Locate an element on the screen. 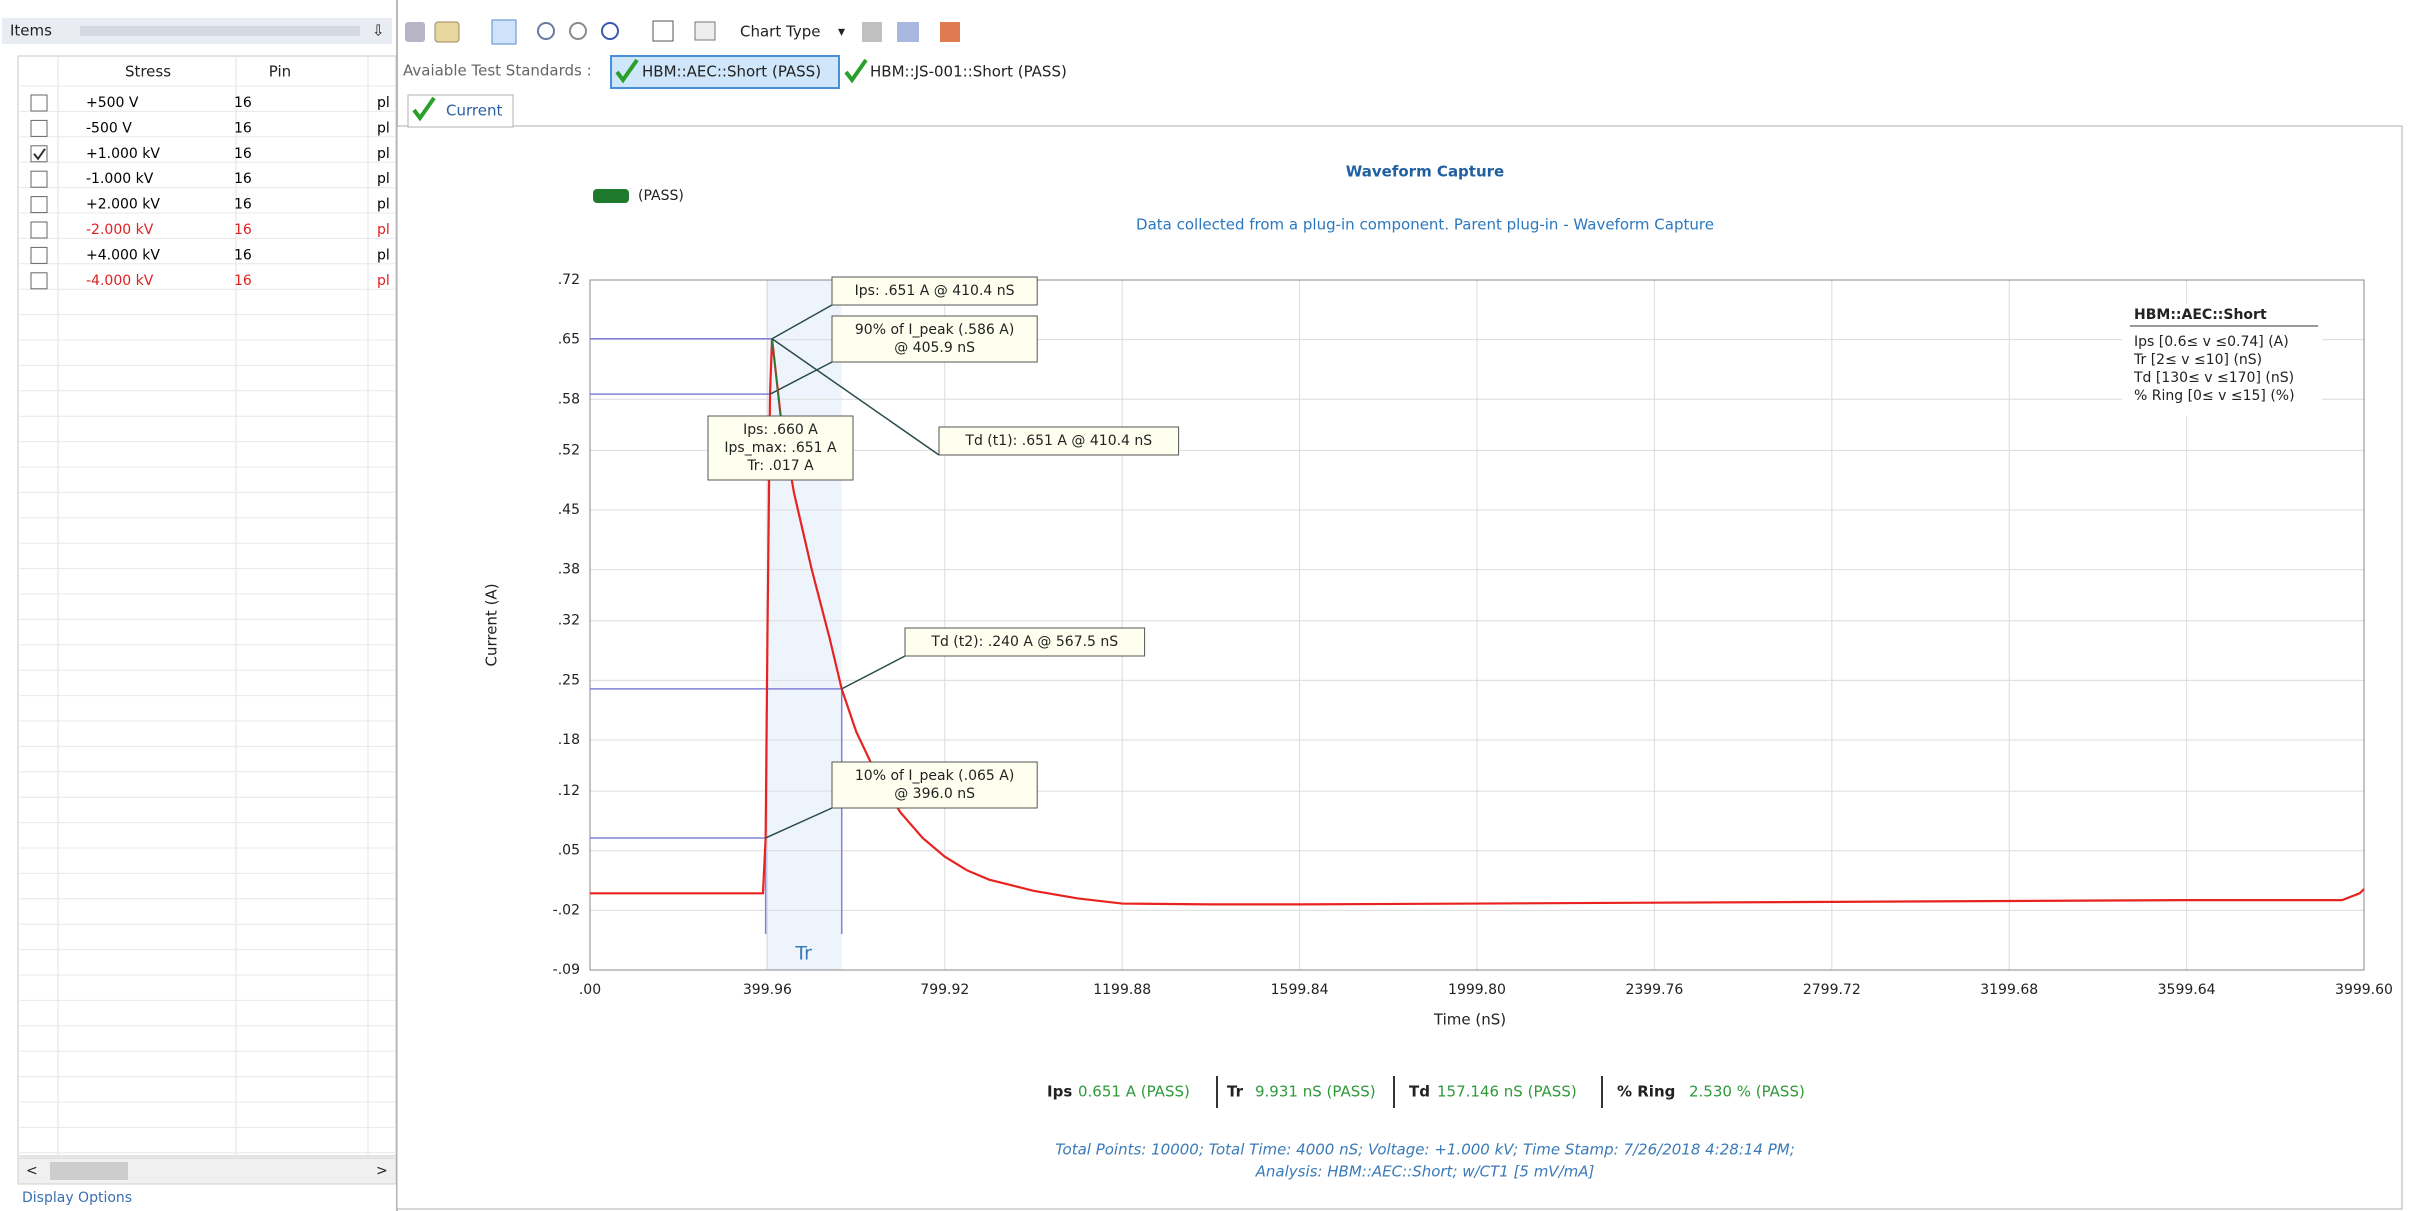 Image resolution: width=2415 pixels, height=1211 pixels. limits-line: Ips [0.6≤ v ≤0.74] (A) is located at coordinates (2211, 342).